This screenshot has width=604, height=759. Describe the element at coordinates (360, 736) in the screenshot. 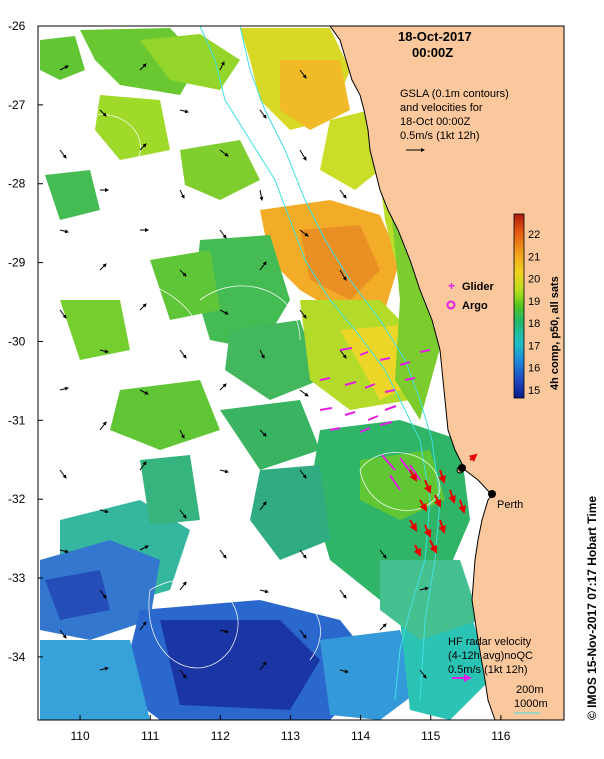

I see `x-tick-label: 114` at that location.